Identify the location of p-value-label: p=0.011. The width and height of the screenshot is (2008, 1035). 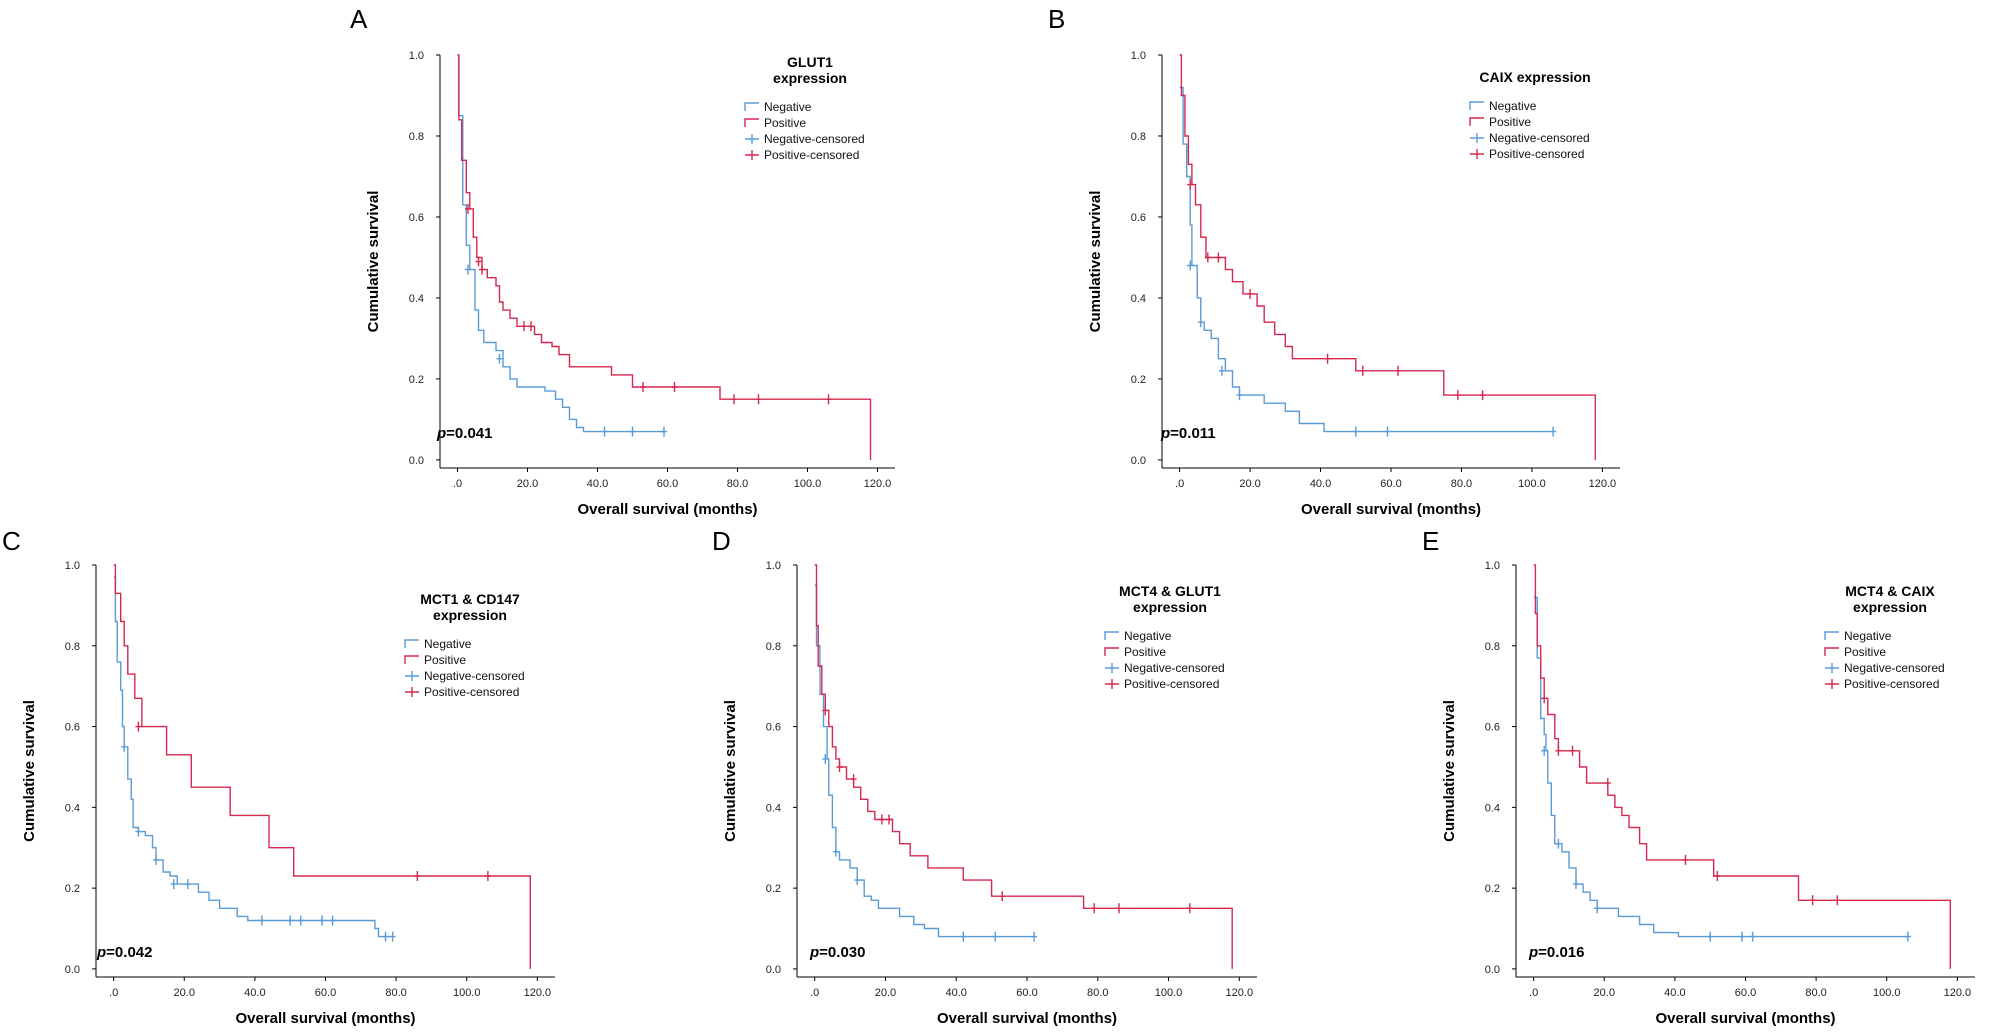
(1188, 433).